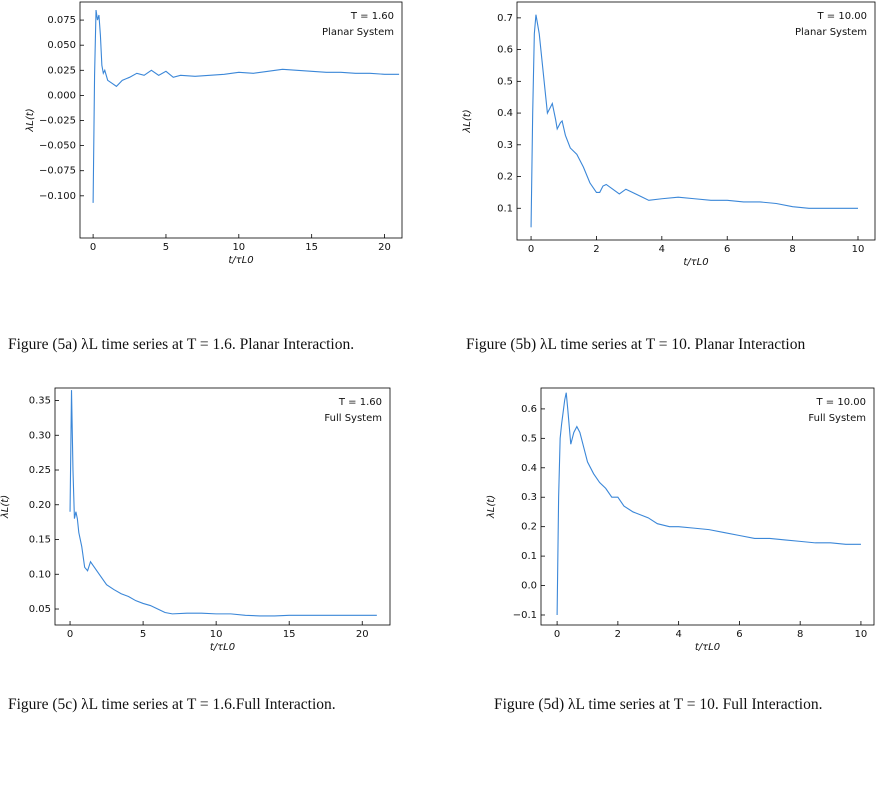 This screenshot has width=896, height=788. What do you see at coordinates (57, 121) in the screenshot?
I see `y-tick-label: −0.025` at bounding box center [57, 121].